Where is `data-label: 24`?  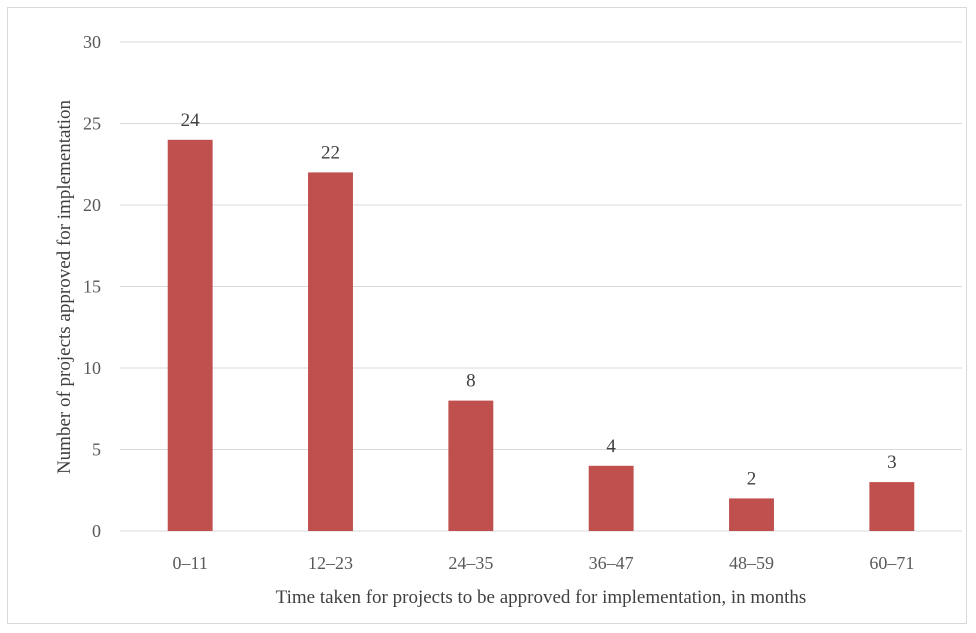 data-label: 24 is located at coordinates (191, 120).